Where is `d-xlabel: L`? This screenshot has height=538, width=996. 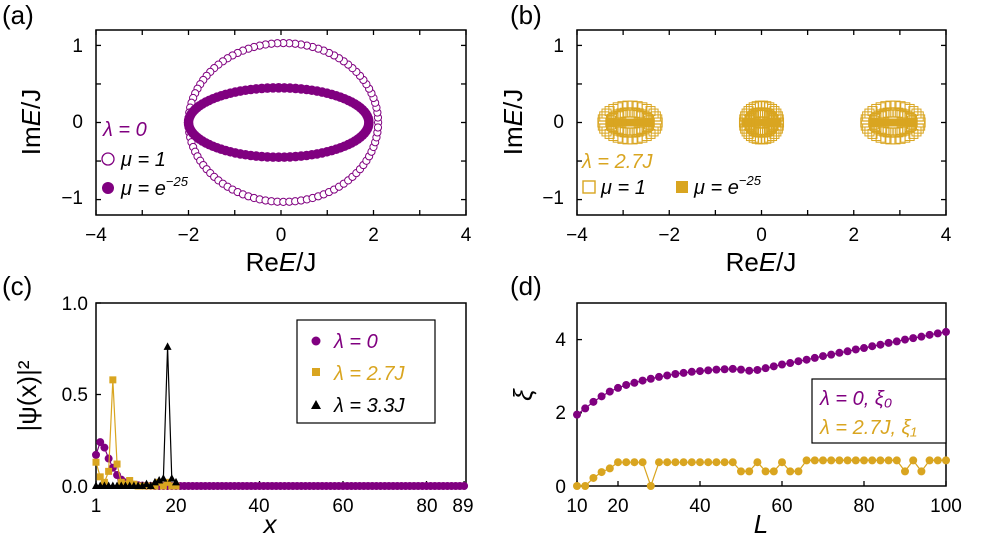 d-xlabel: L is located at coordinates (761, 523).